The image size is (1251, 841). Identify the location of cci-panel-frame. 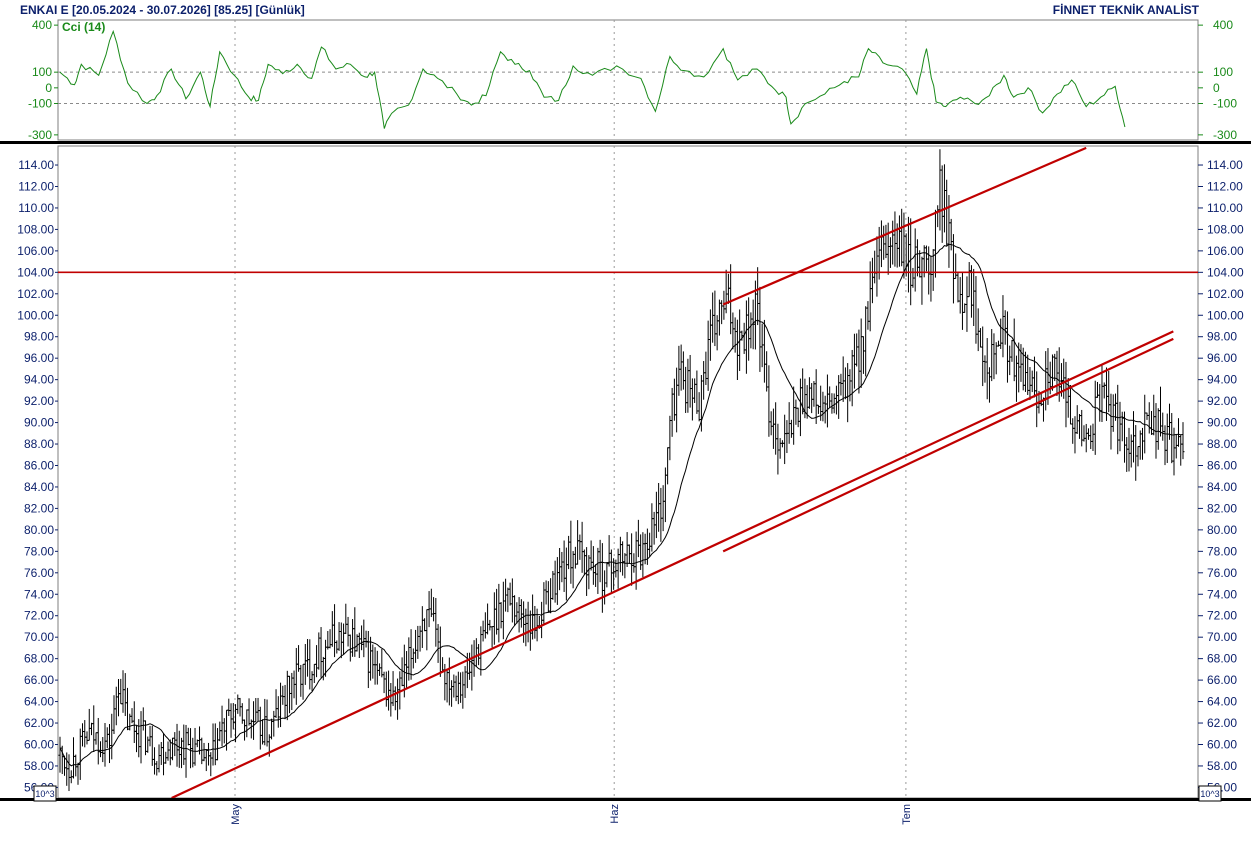
(628, 80).